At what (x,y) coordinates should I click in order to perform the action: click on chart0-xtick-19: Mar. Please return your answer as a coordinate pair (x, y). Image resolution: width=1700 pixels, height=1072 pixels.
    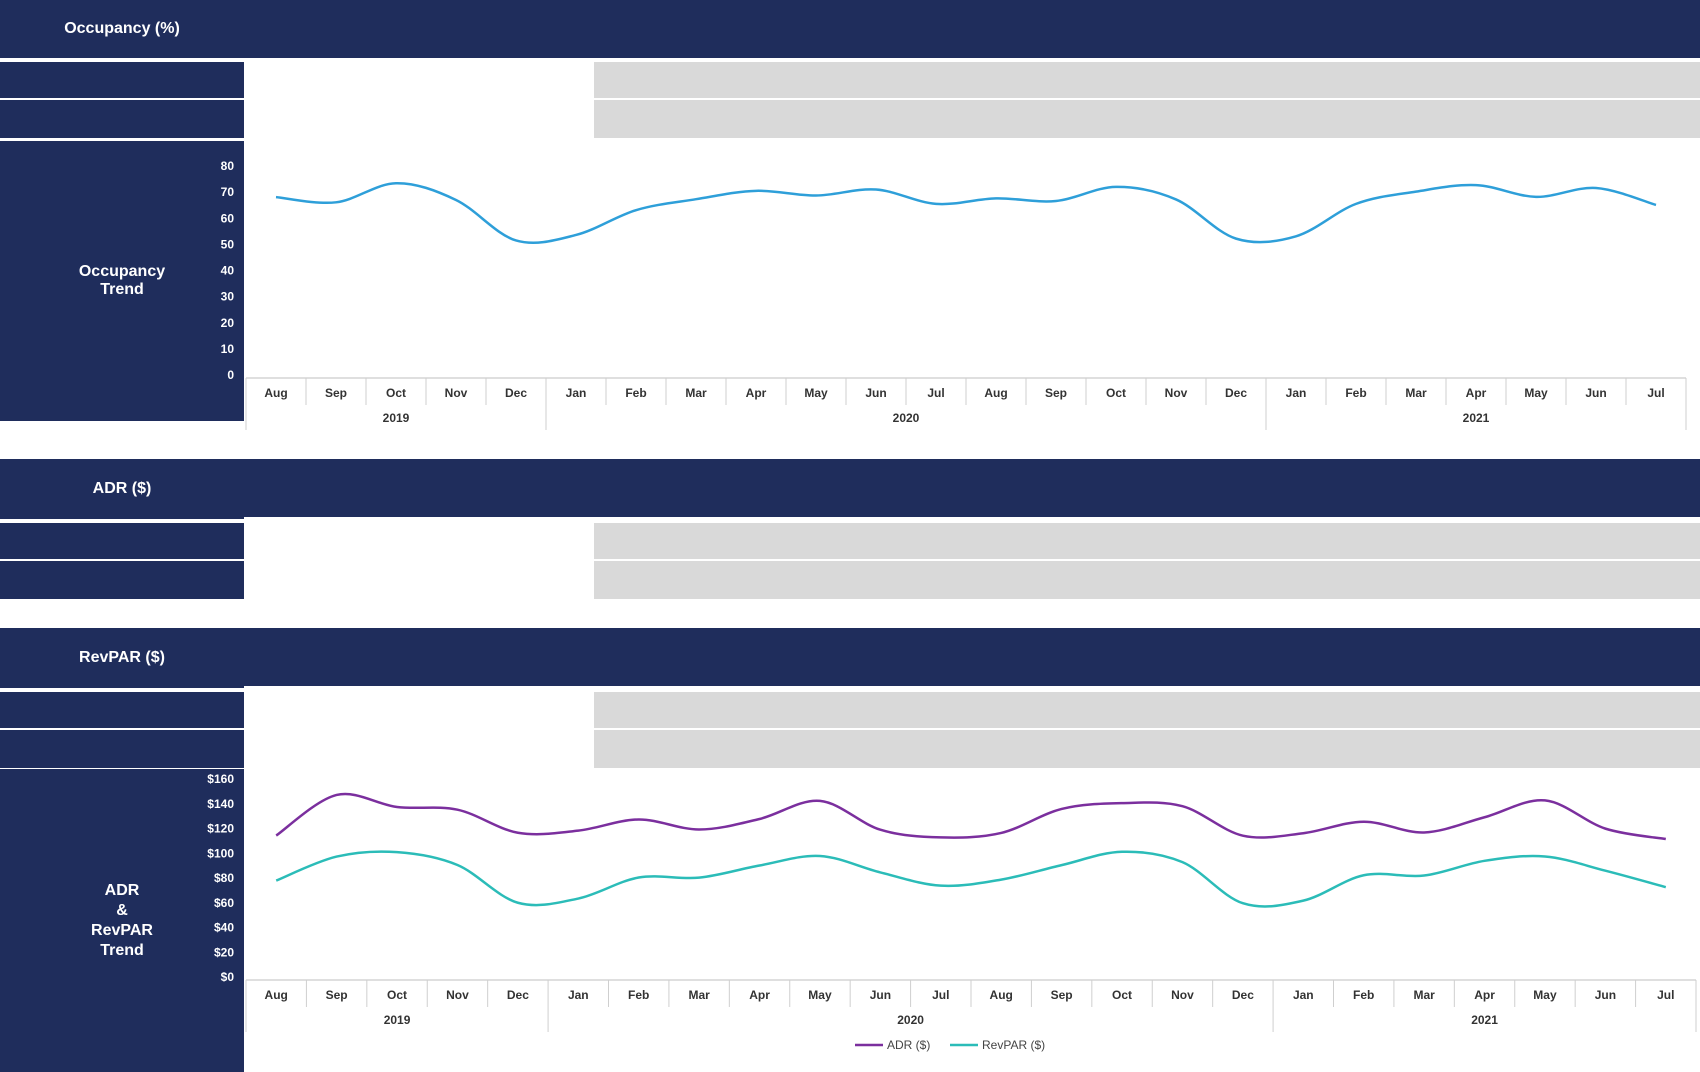
    Looking at the image, I should click on (1416, 393).